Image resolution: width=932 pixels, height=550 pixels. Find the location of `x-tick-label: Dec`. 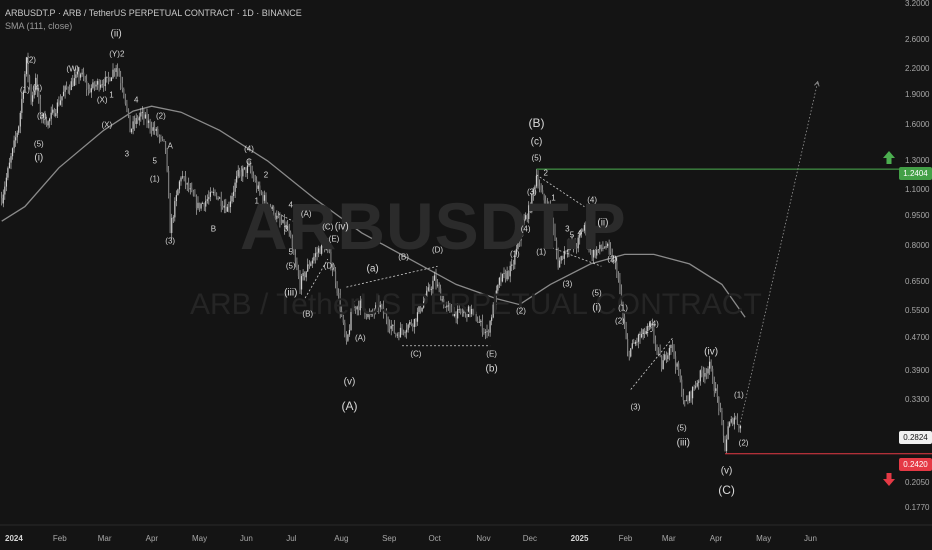

x-tick-label: Dec is located at coordinates (529, 538).